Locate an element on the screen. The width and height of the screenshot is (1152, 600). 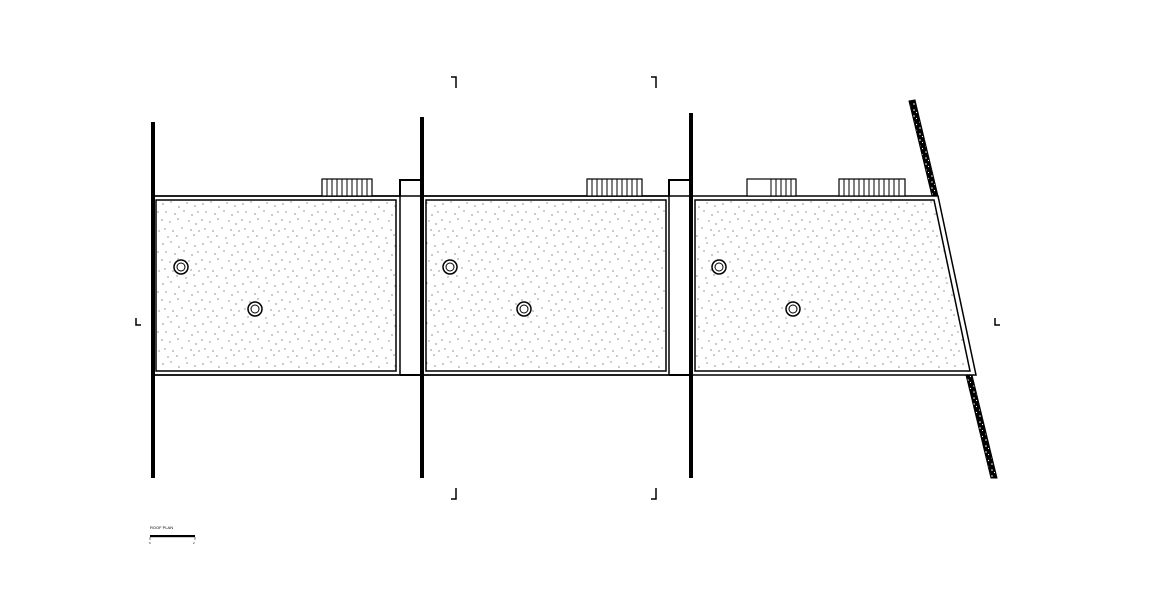
scale-bar-tick-end: 2 is located at coordinates (194, 543).